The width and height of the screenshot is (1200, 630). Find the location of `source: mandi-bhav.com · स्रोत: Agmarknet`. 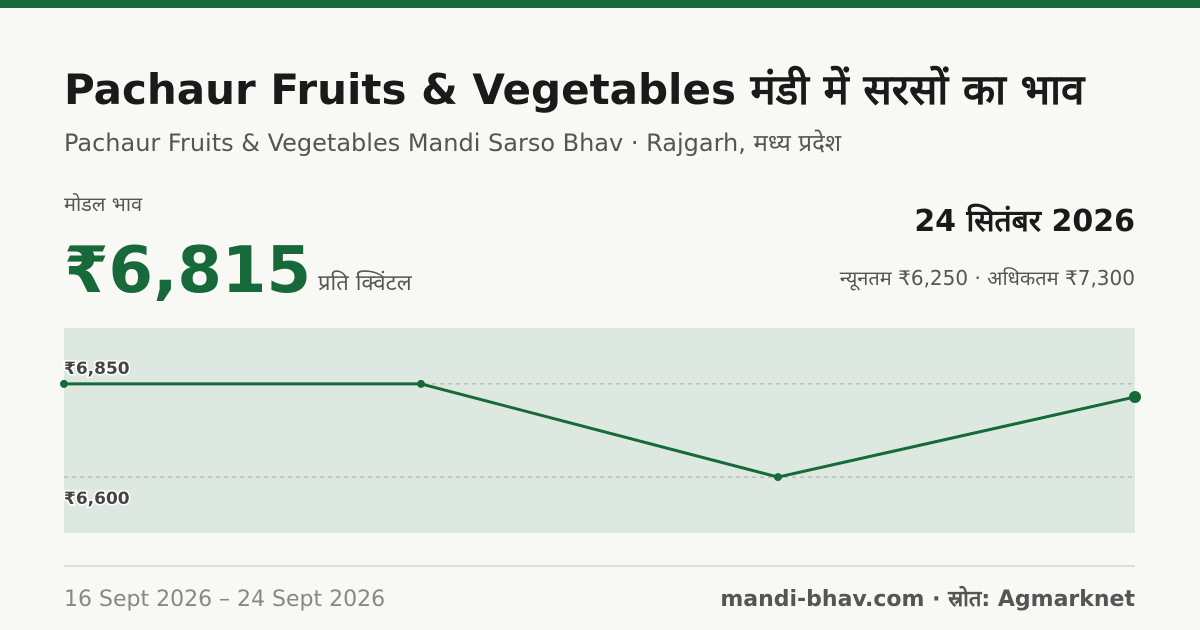

source: mandi-bhav.com · स्रोत: Agmarknet is located at coordinates (927, 598).